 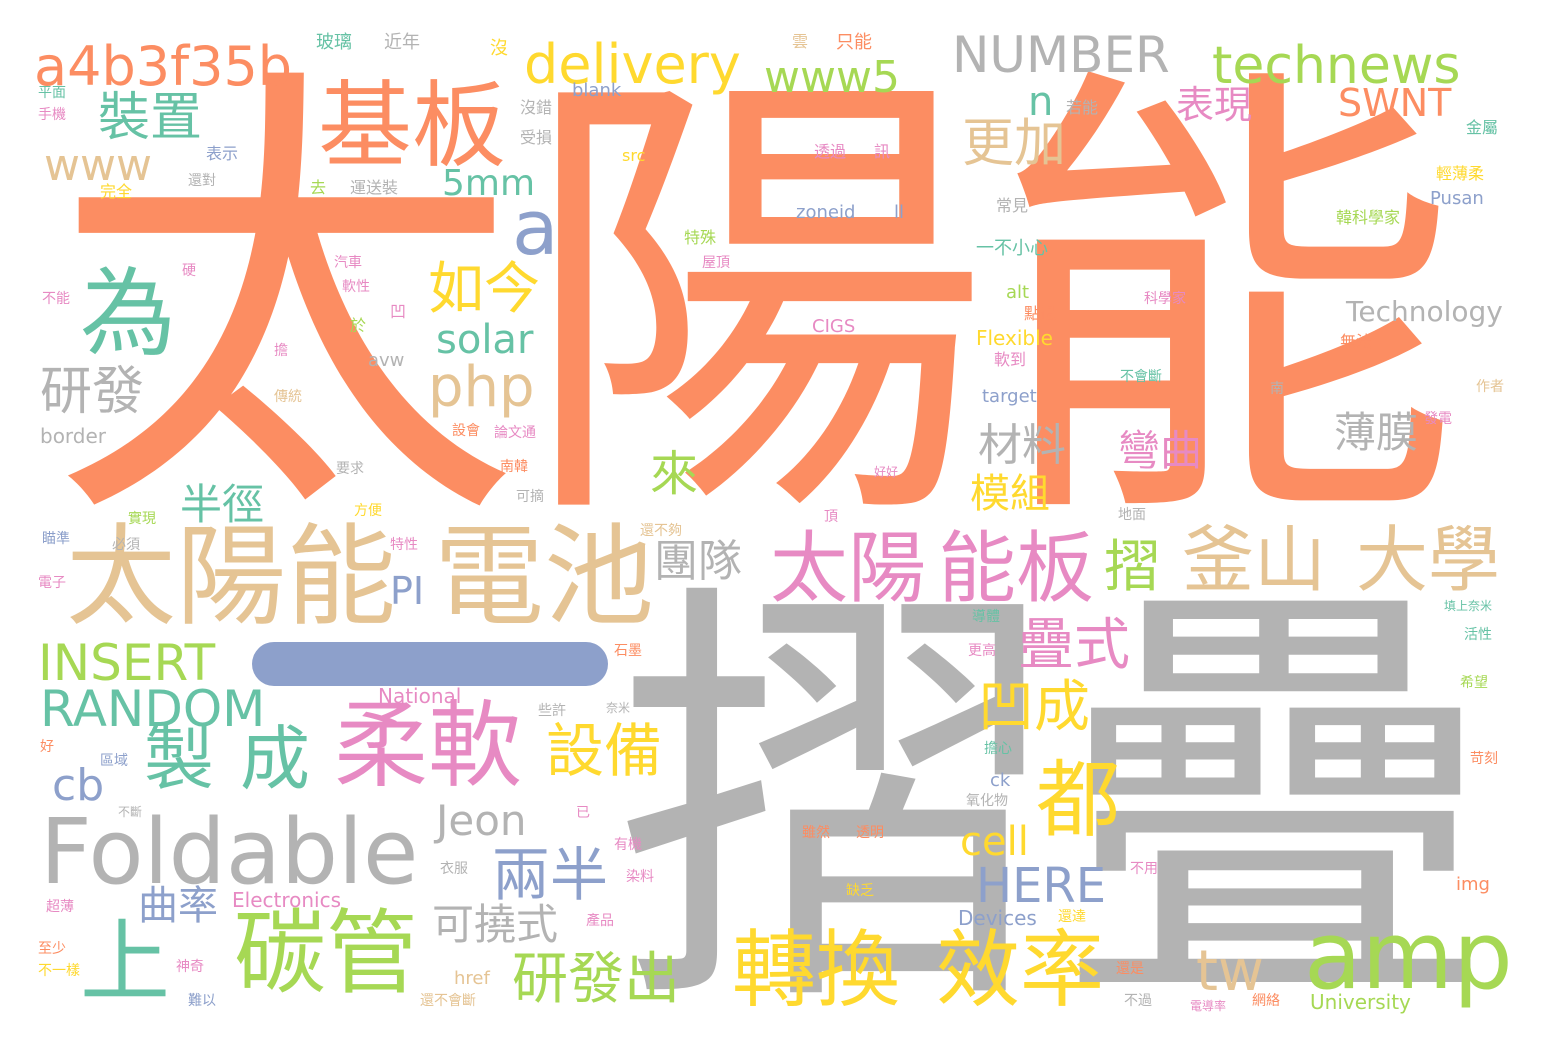 What do you see at coordinates (1484, 759) in the screenshot?
I see `word: 苛刻` at bounding box center [1484, 759].